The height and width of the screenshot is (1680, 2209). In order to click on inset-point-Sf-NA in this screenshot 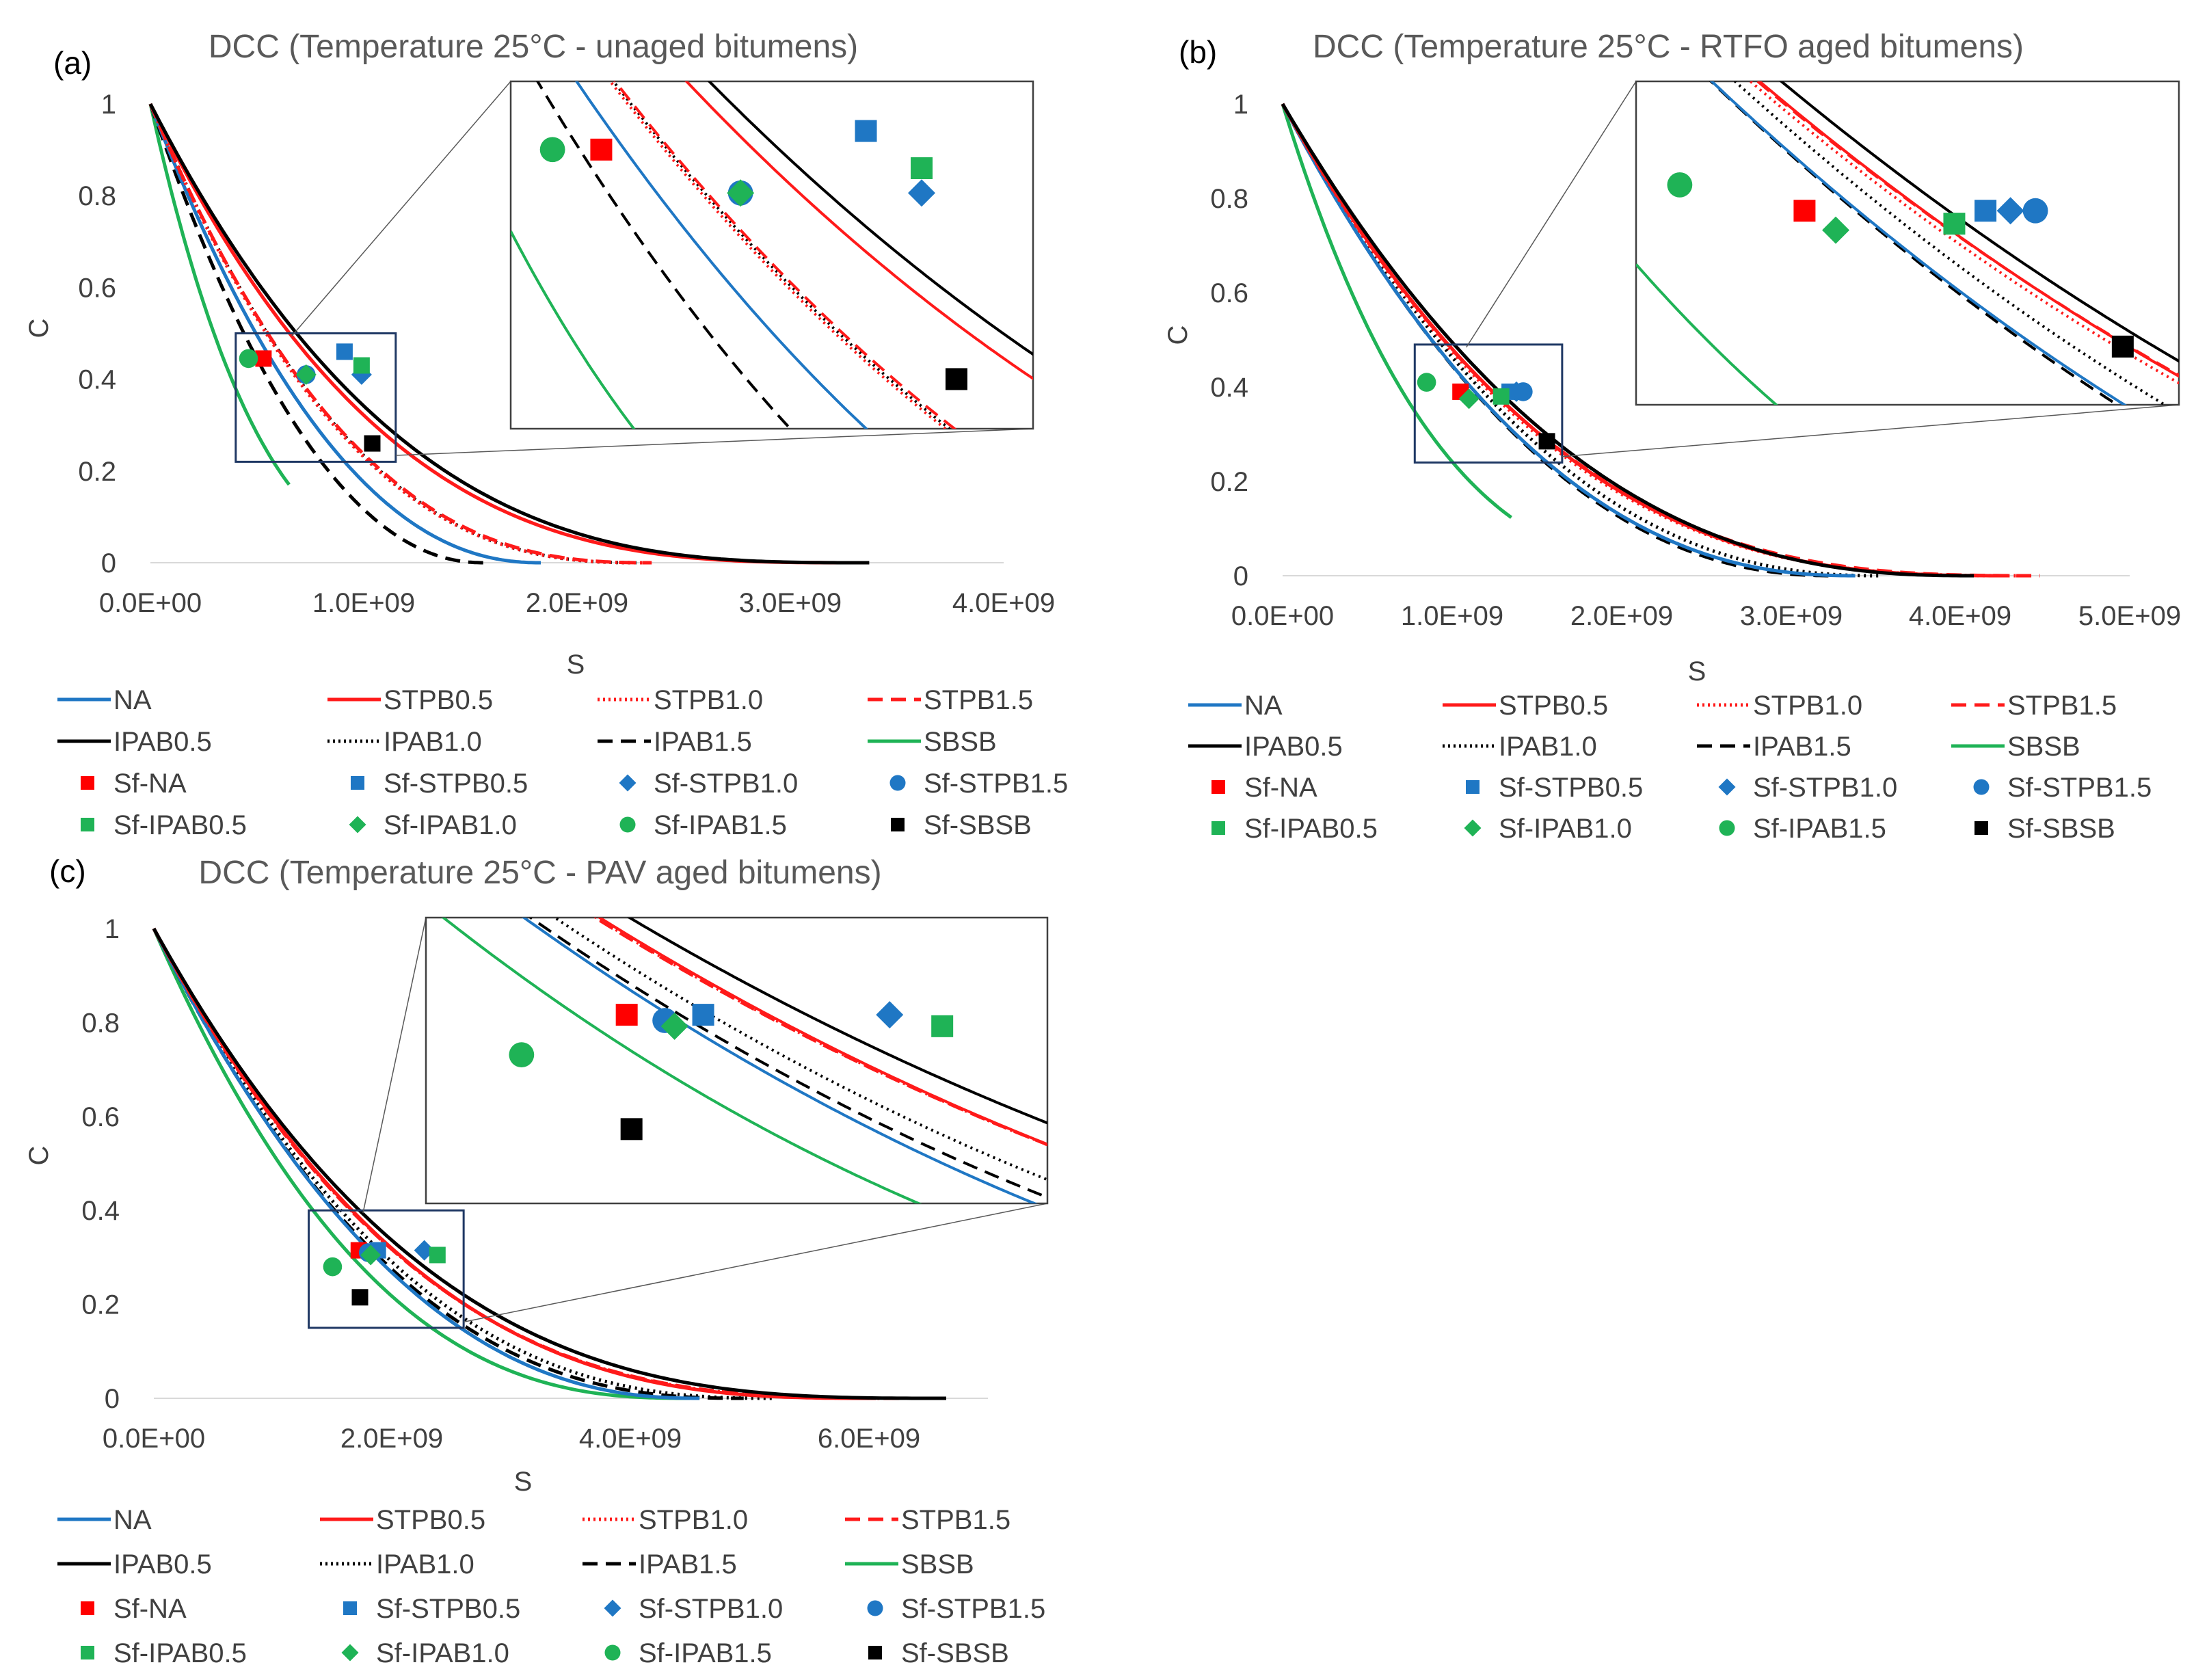, I will do `click(601, 149)`.